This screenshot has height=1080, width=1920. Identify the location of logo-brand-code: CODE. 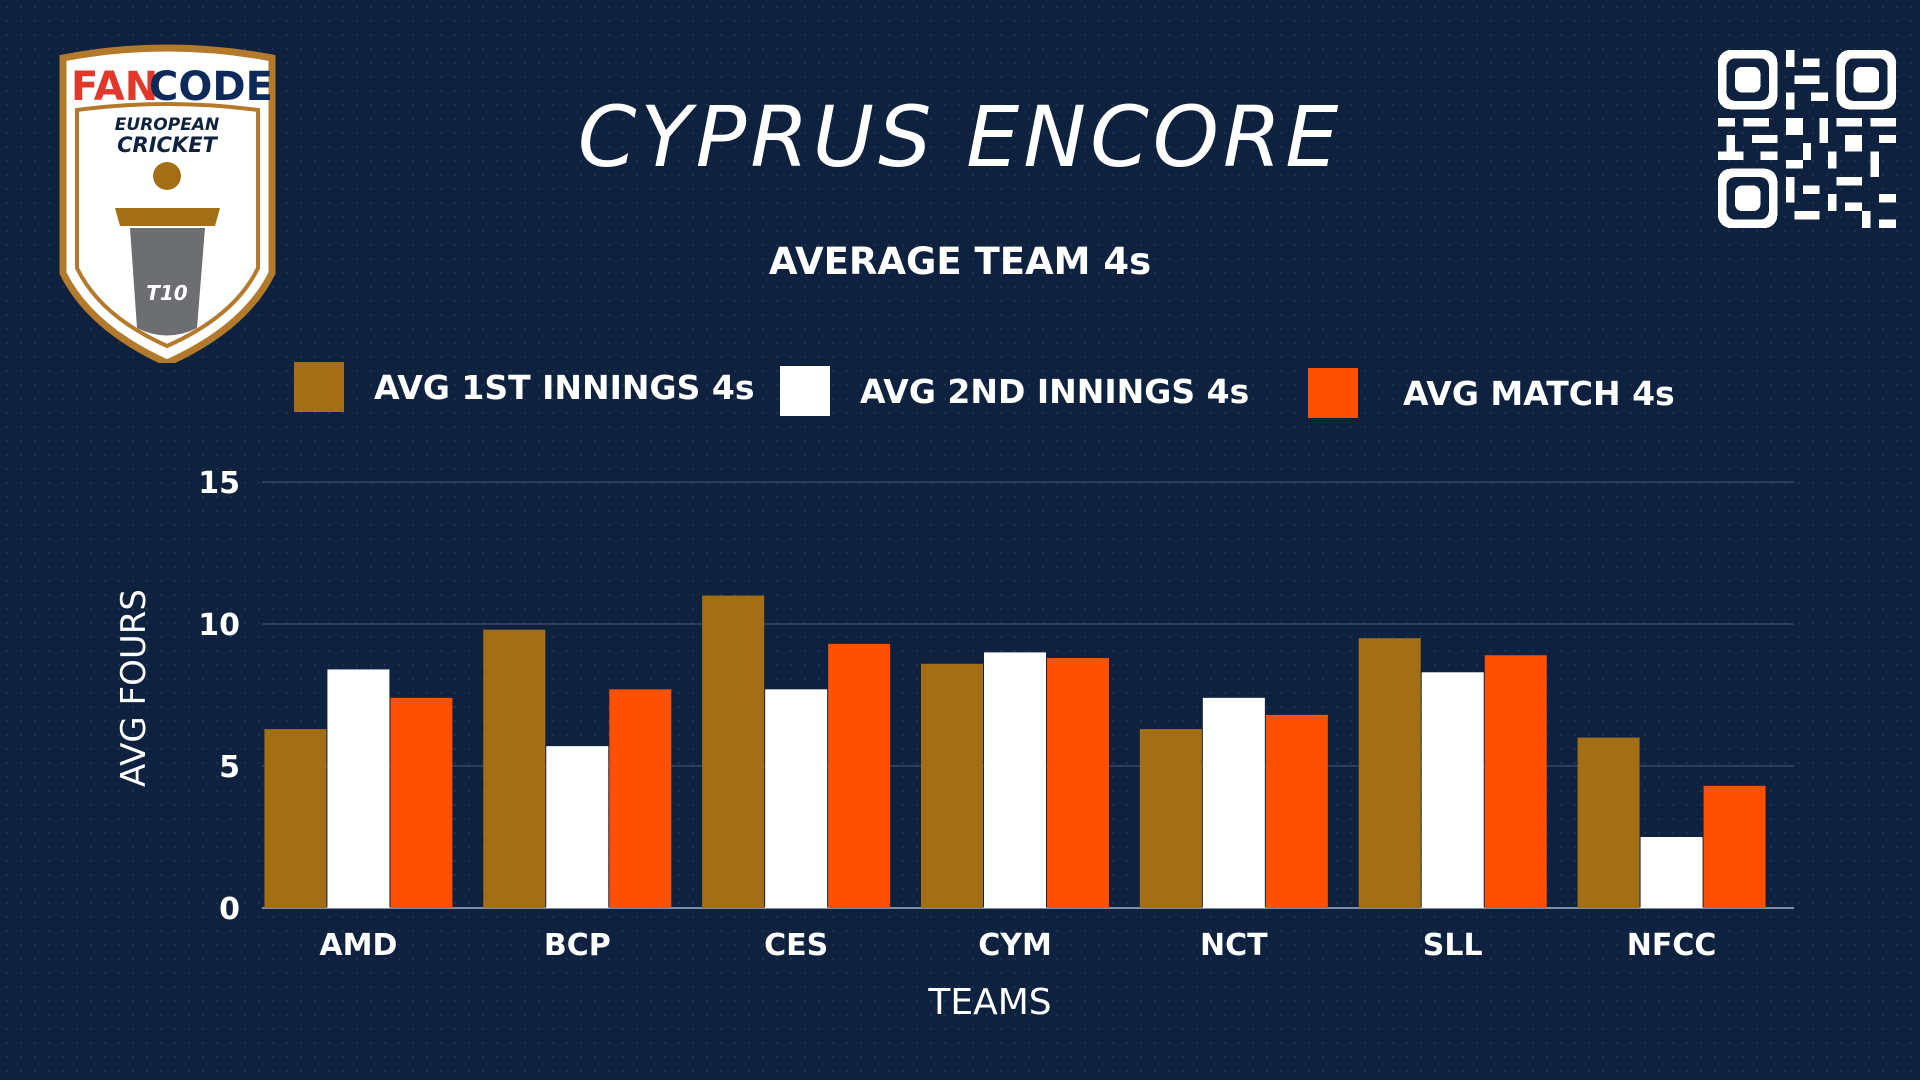
(211, 87).